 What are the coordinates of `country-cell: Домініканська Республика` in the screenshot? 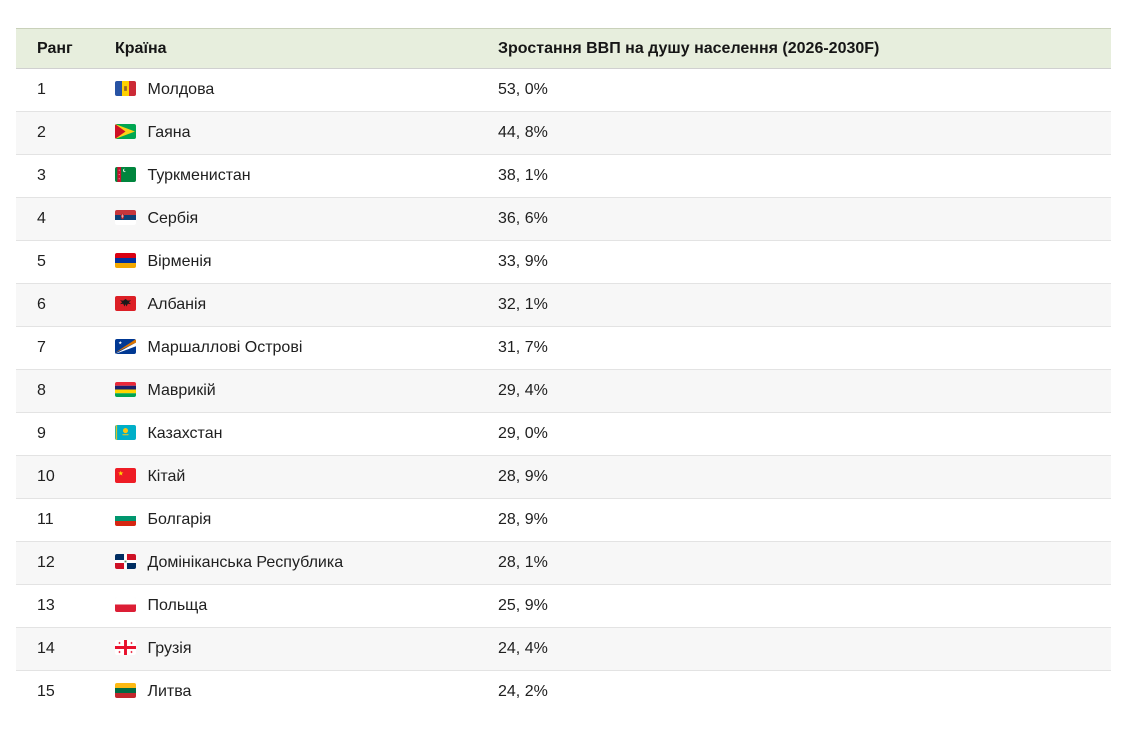 It's located at (306, 563).